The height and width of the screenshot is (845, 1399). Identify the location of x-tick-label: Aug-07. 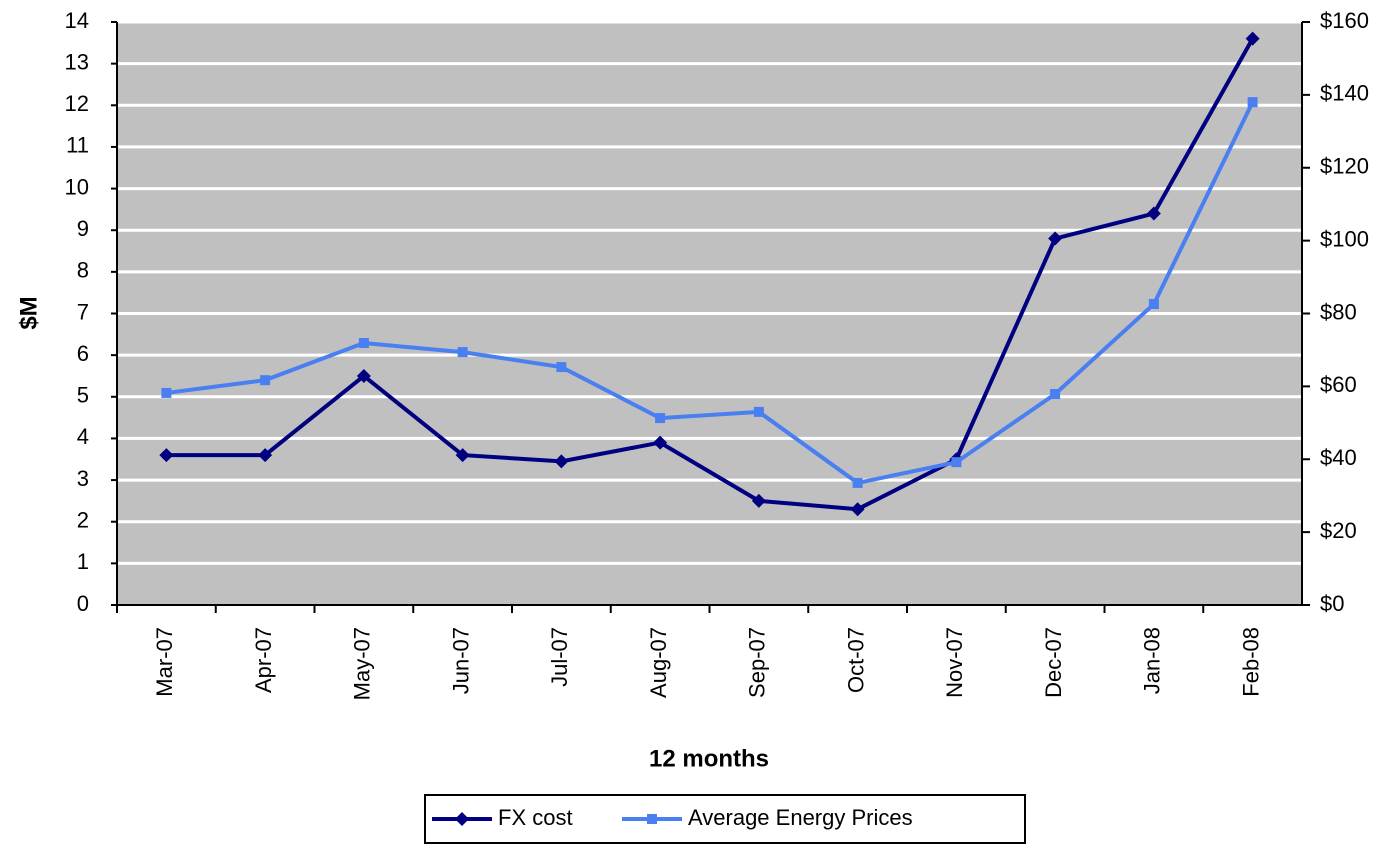
(658, 662).